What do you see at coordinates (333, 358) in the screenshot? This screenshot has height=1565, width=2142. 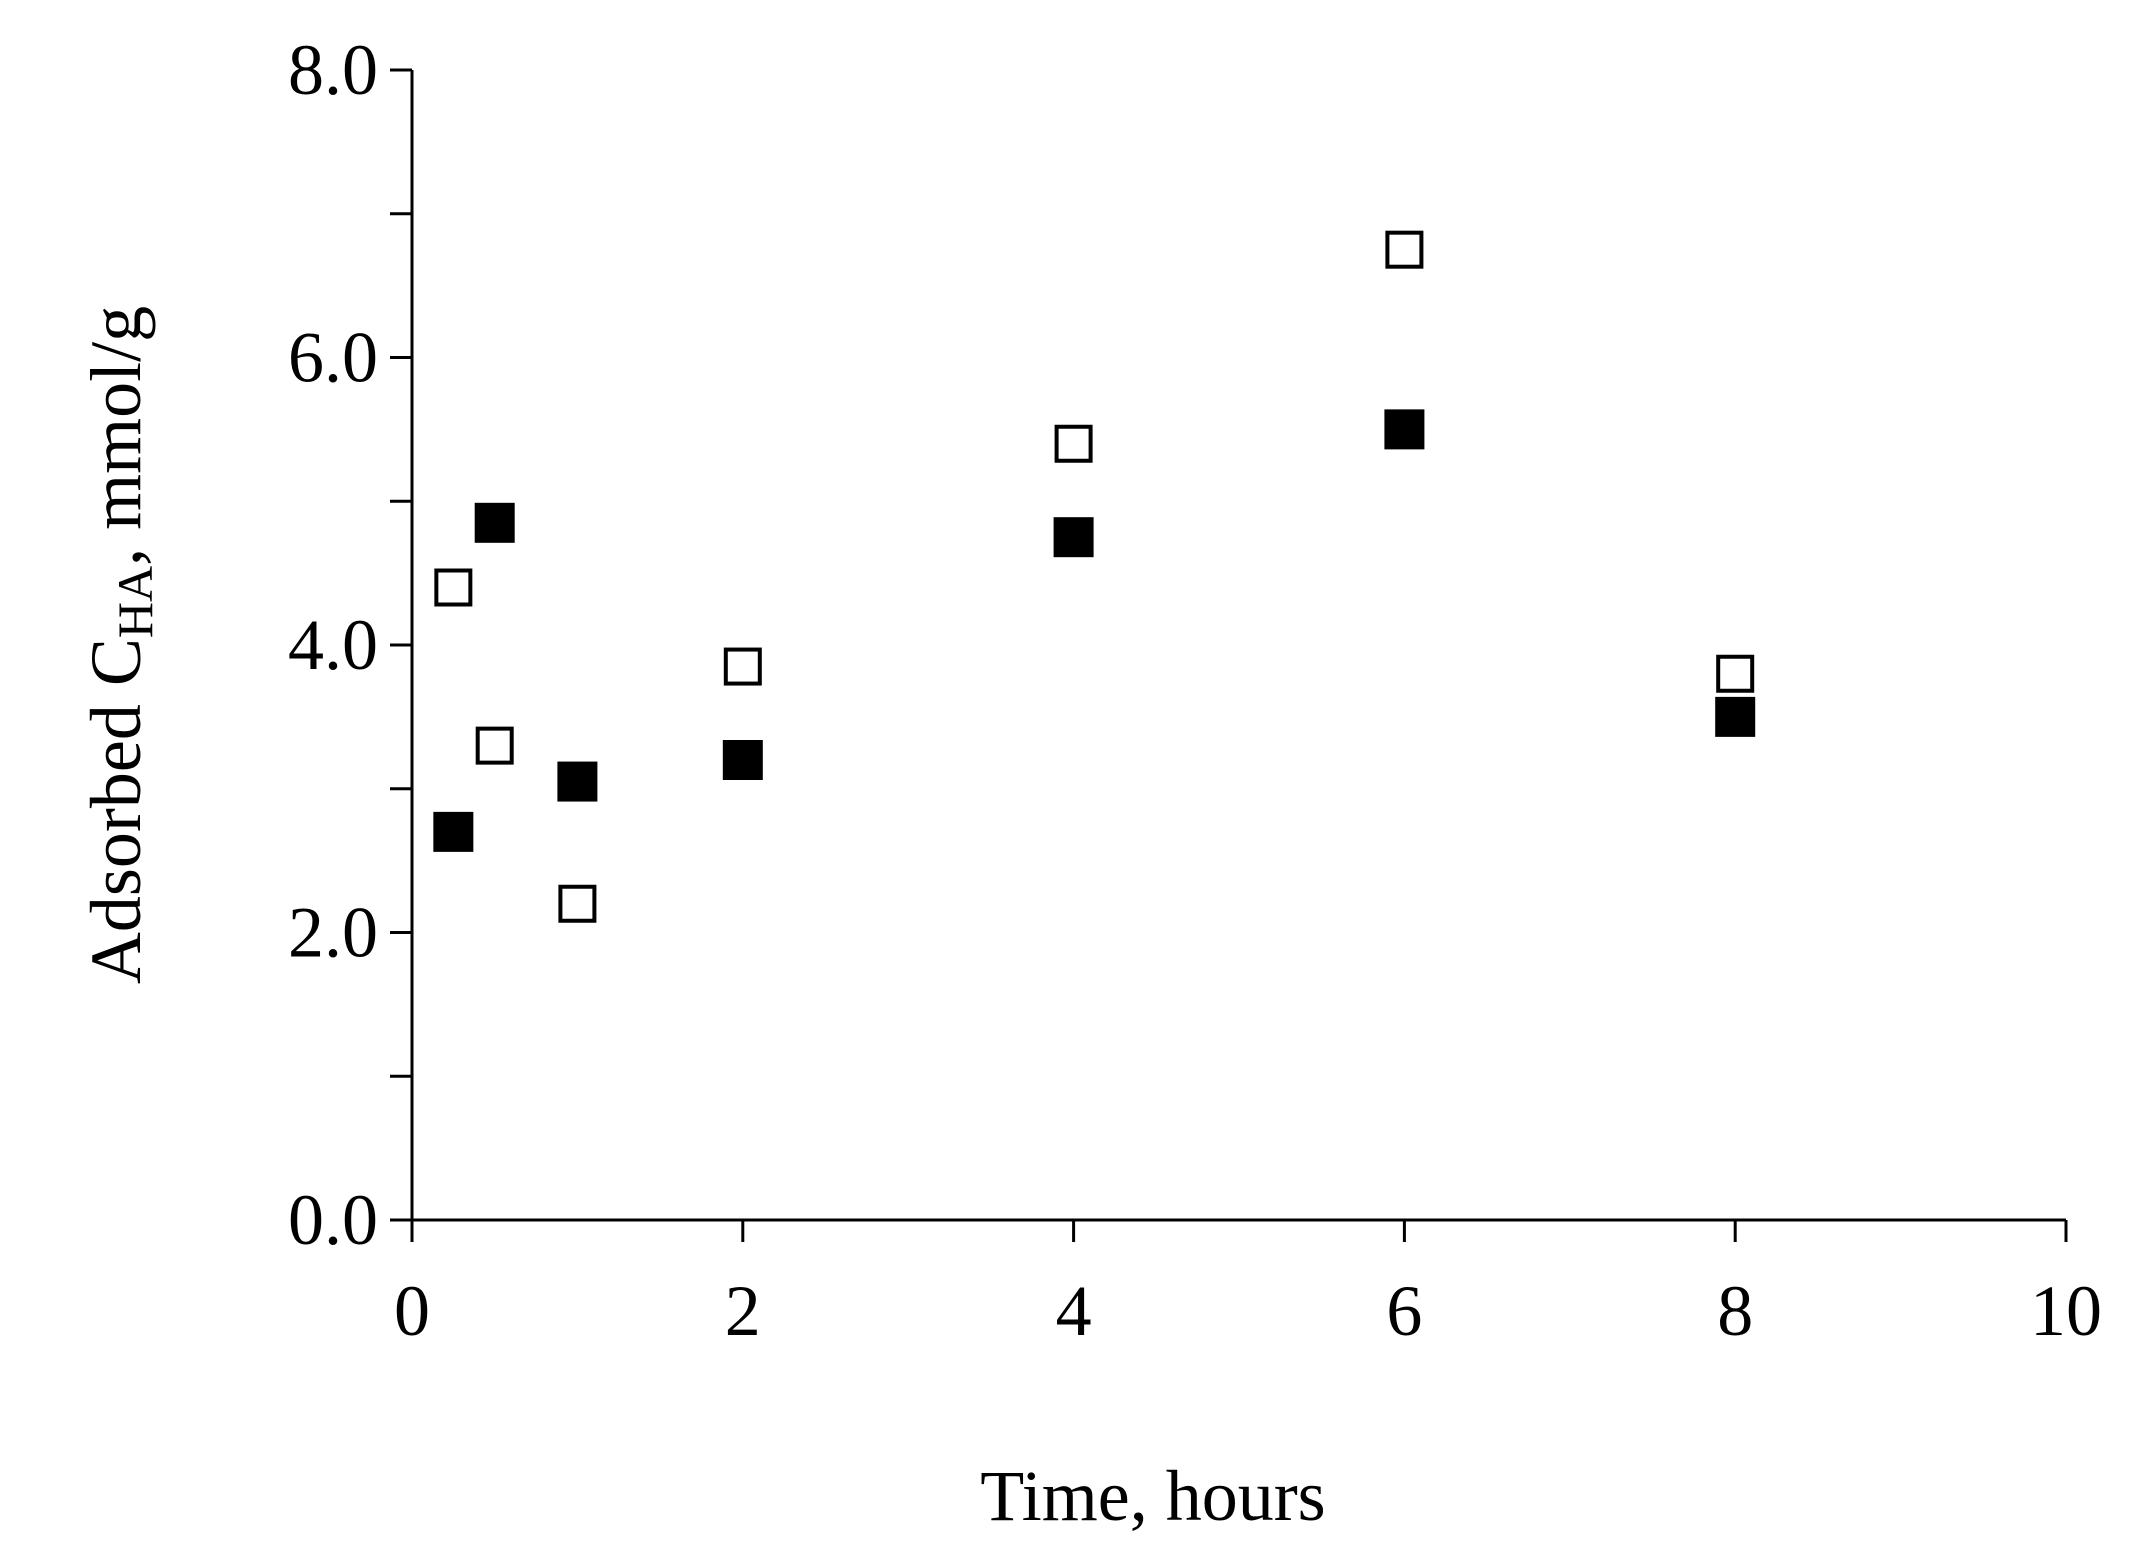 I see `y-tick-label: 6.0` at bounding box center [333, 358].